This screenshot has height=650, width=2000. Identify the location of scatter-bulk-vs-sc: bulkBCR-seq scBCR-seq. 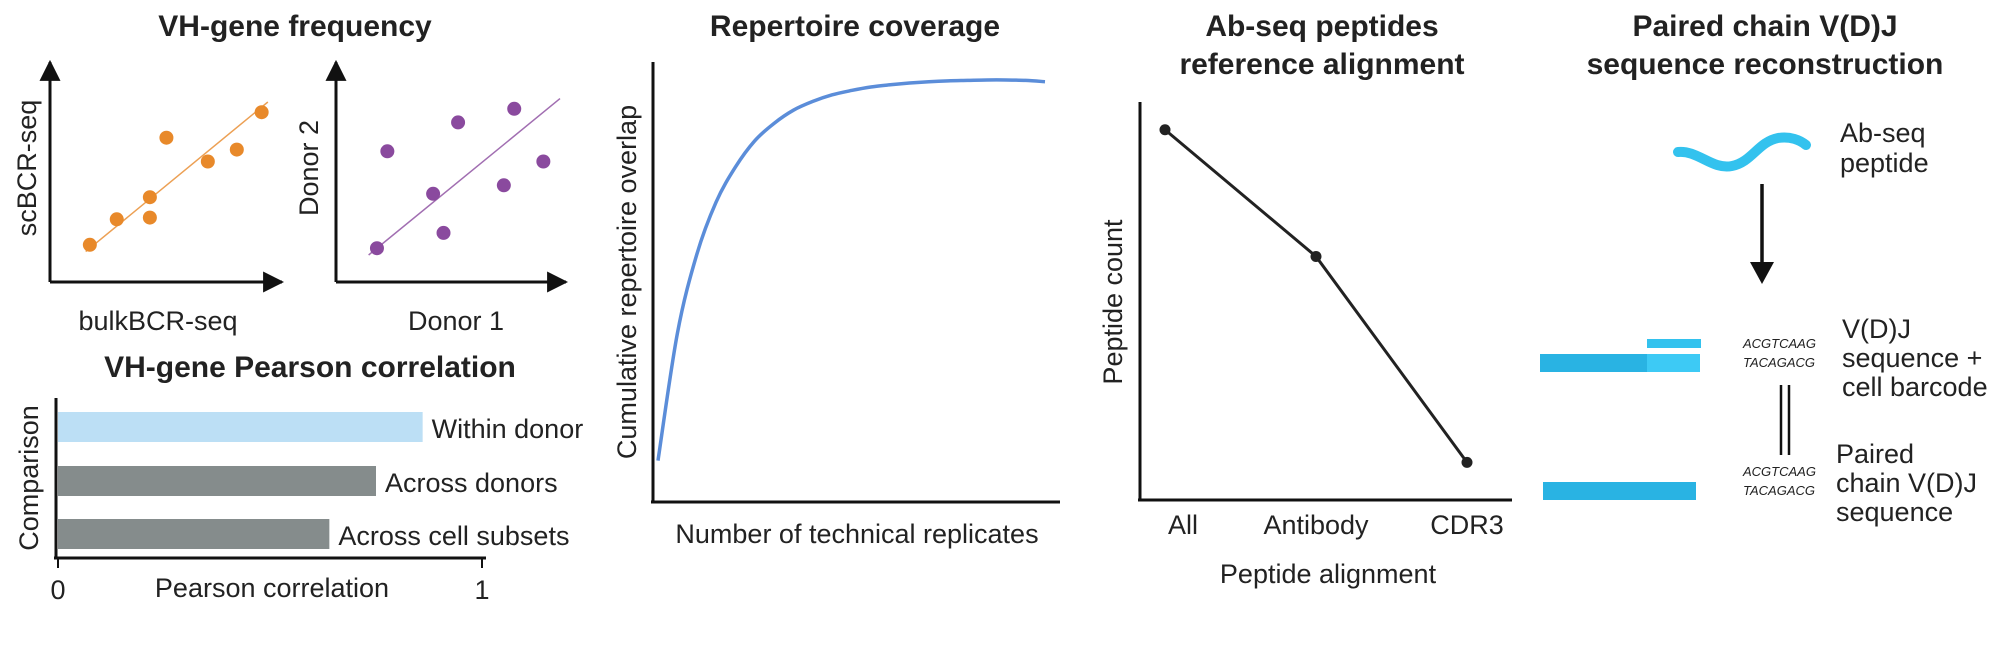
(148, 197).